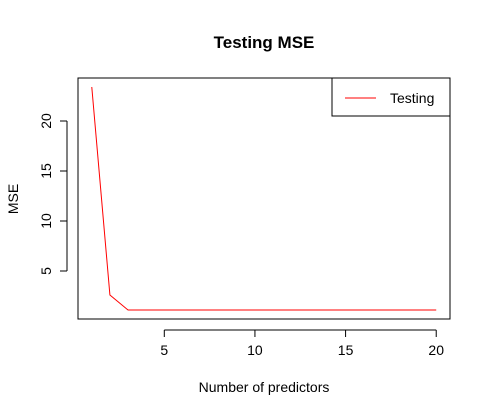 The width and height of the screenshot is (490, 417). What do you see at coordinates (302, 343) in the screenshot?
I see `x-axis: 5 10 15 20` at bounding box center [302, 343].